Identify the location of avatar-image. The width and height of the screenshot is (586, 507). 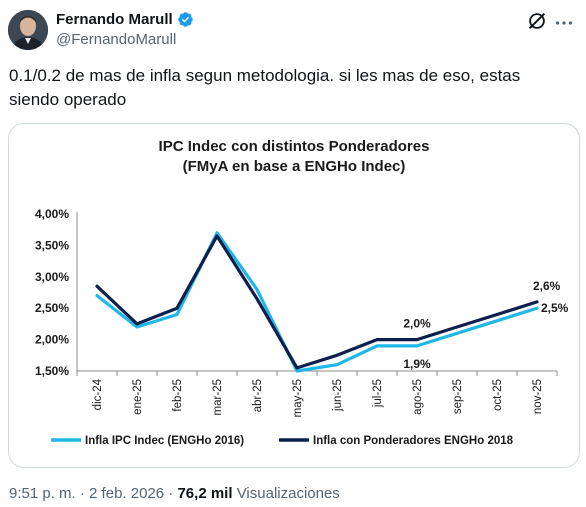
(28, 30).